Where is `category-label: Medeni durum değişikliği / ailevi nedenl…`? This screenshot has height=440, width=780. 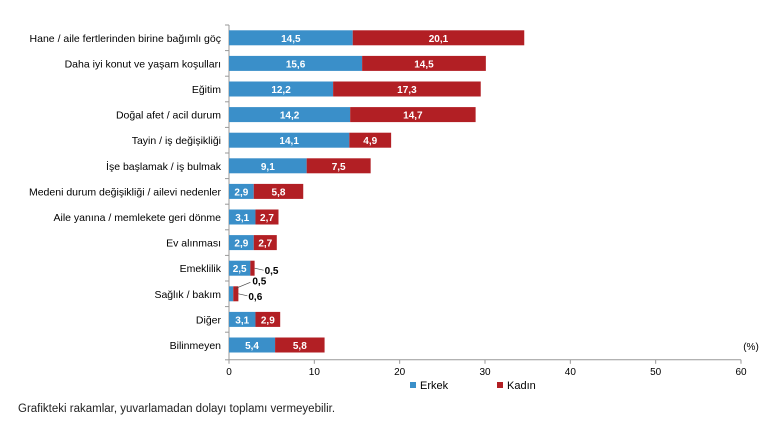
category-label: Medeni durum değişikliği / ailevi nedenl… is located at coordinates (125, 192).